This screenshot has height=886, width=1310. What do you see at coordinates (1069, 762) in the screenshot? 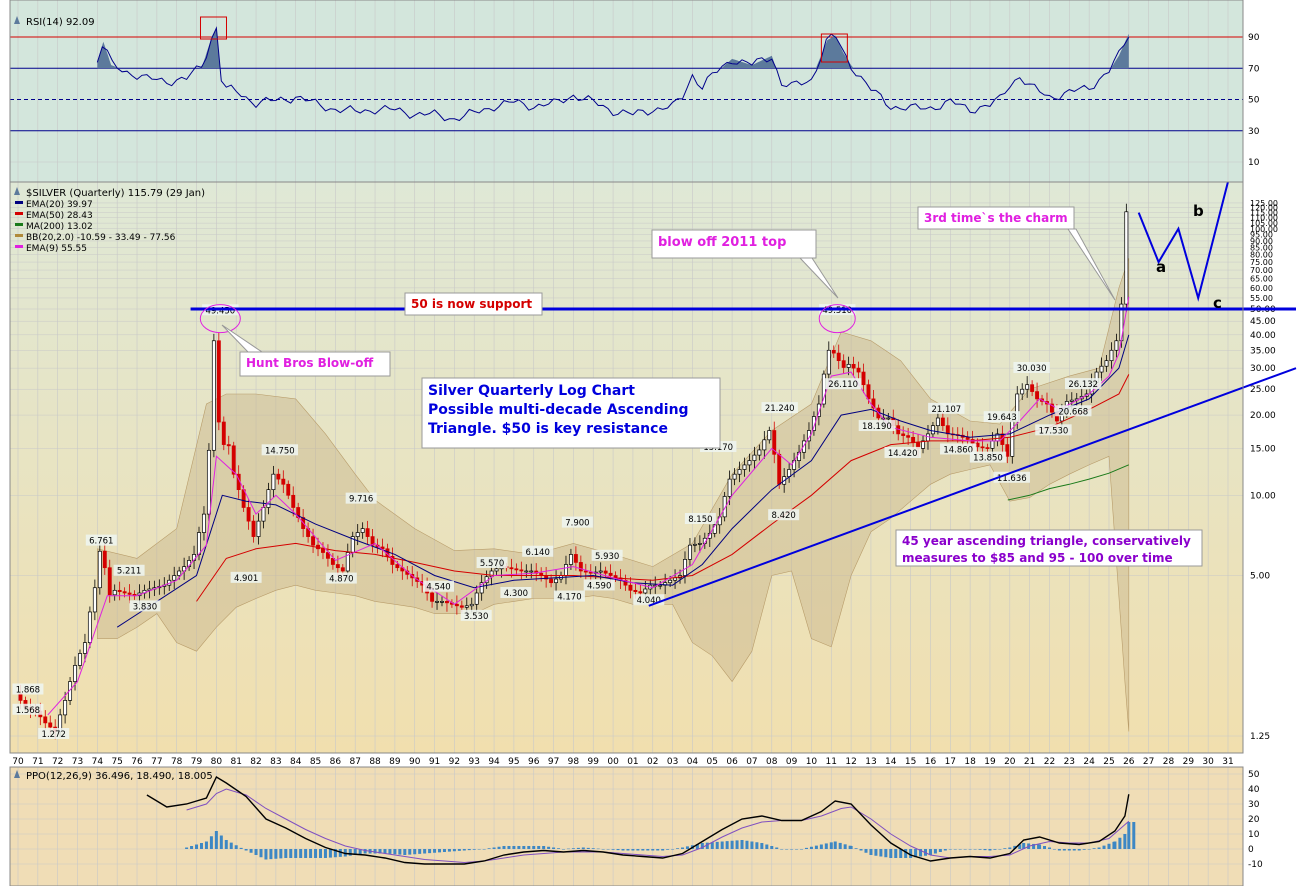
I see `x-tick-label: 23` at bounding box center [1069, 762].